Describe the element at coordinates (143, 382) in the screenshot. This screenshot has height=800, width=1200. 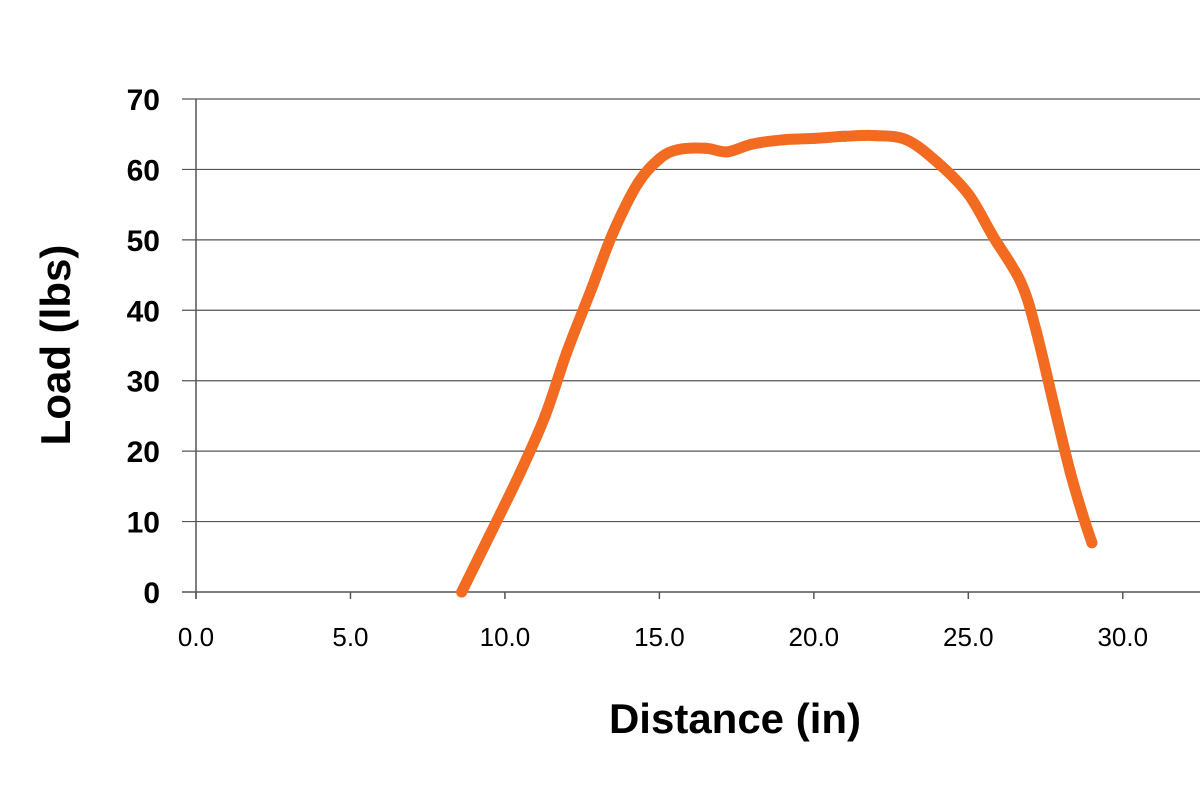
I see `y-tick-label: 30` at that location.